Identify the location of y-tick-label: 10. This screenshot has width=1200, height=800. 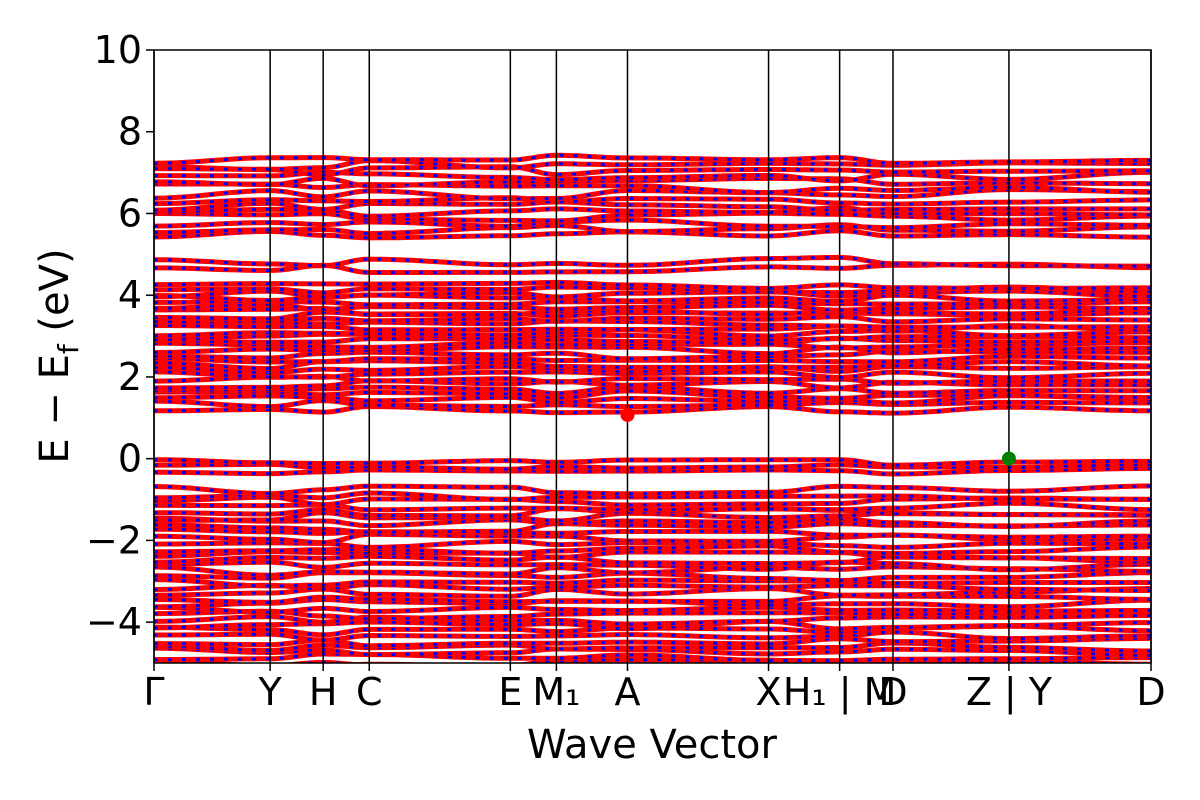
(118, 50).